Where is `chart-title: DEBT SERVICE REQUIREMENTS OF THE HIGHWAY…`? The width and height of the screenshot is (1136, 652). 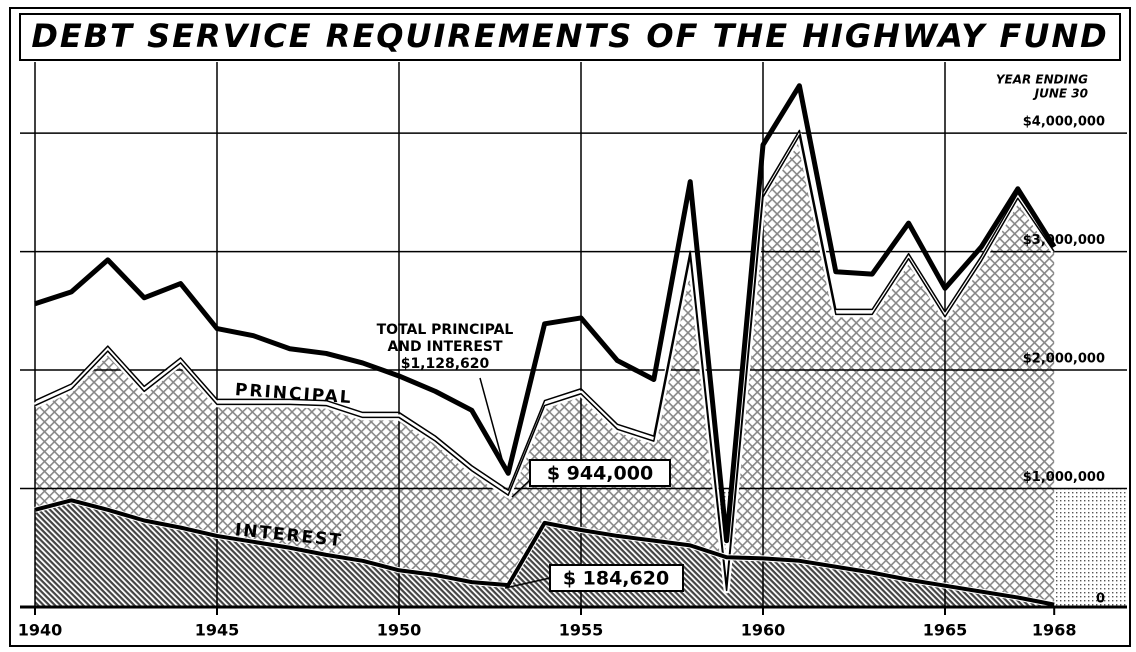 chart-title: DEBT SERVICE REQUIREMENTS OF THE HIGHWAY… is located at coordinates (569, 36).